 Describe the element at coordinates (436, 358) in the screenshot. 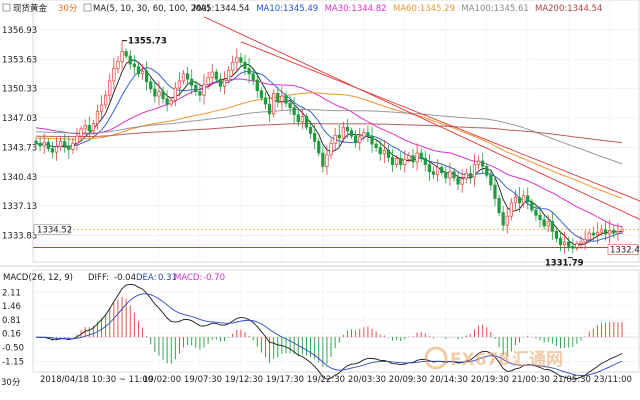

I see `watermark-globe-icon` at that location.